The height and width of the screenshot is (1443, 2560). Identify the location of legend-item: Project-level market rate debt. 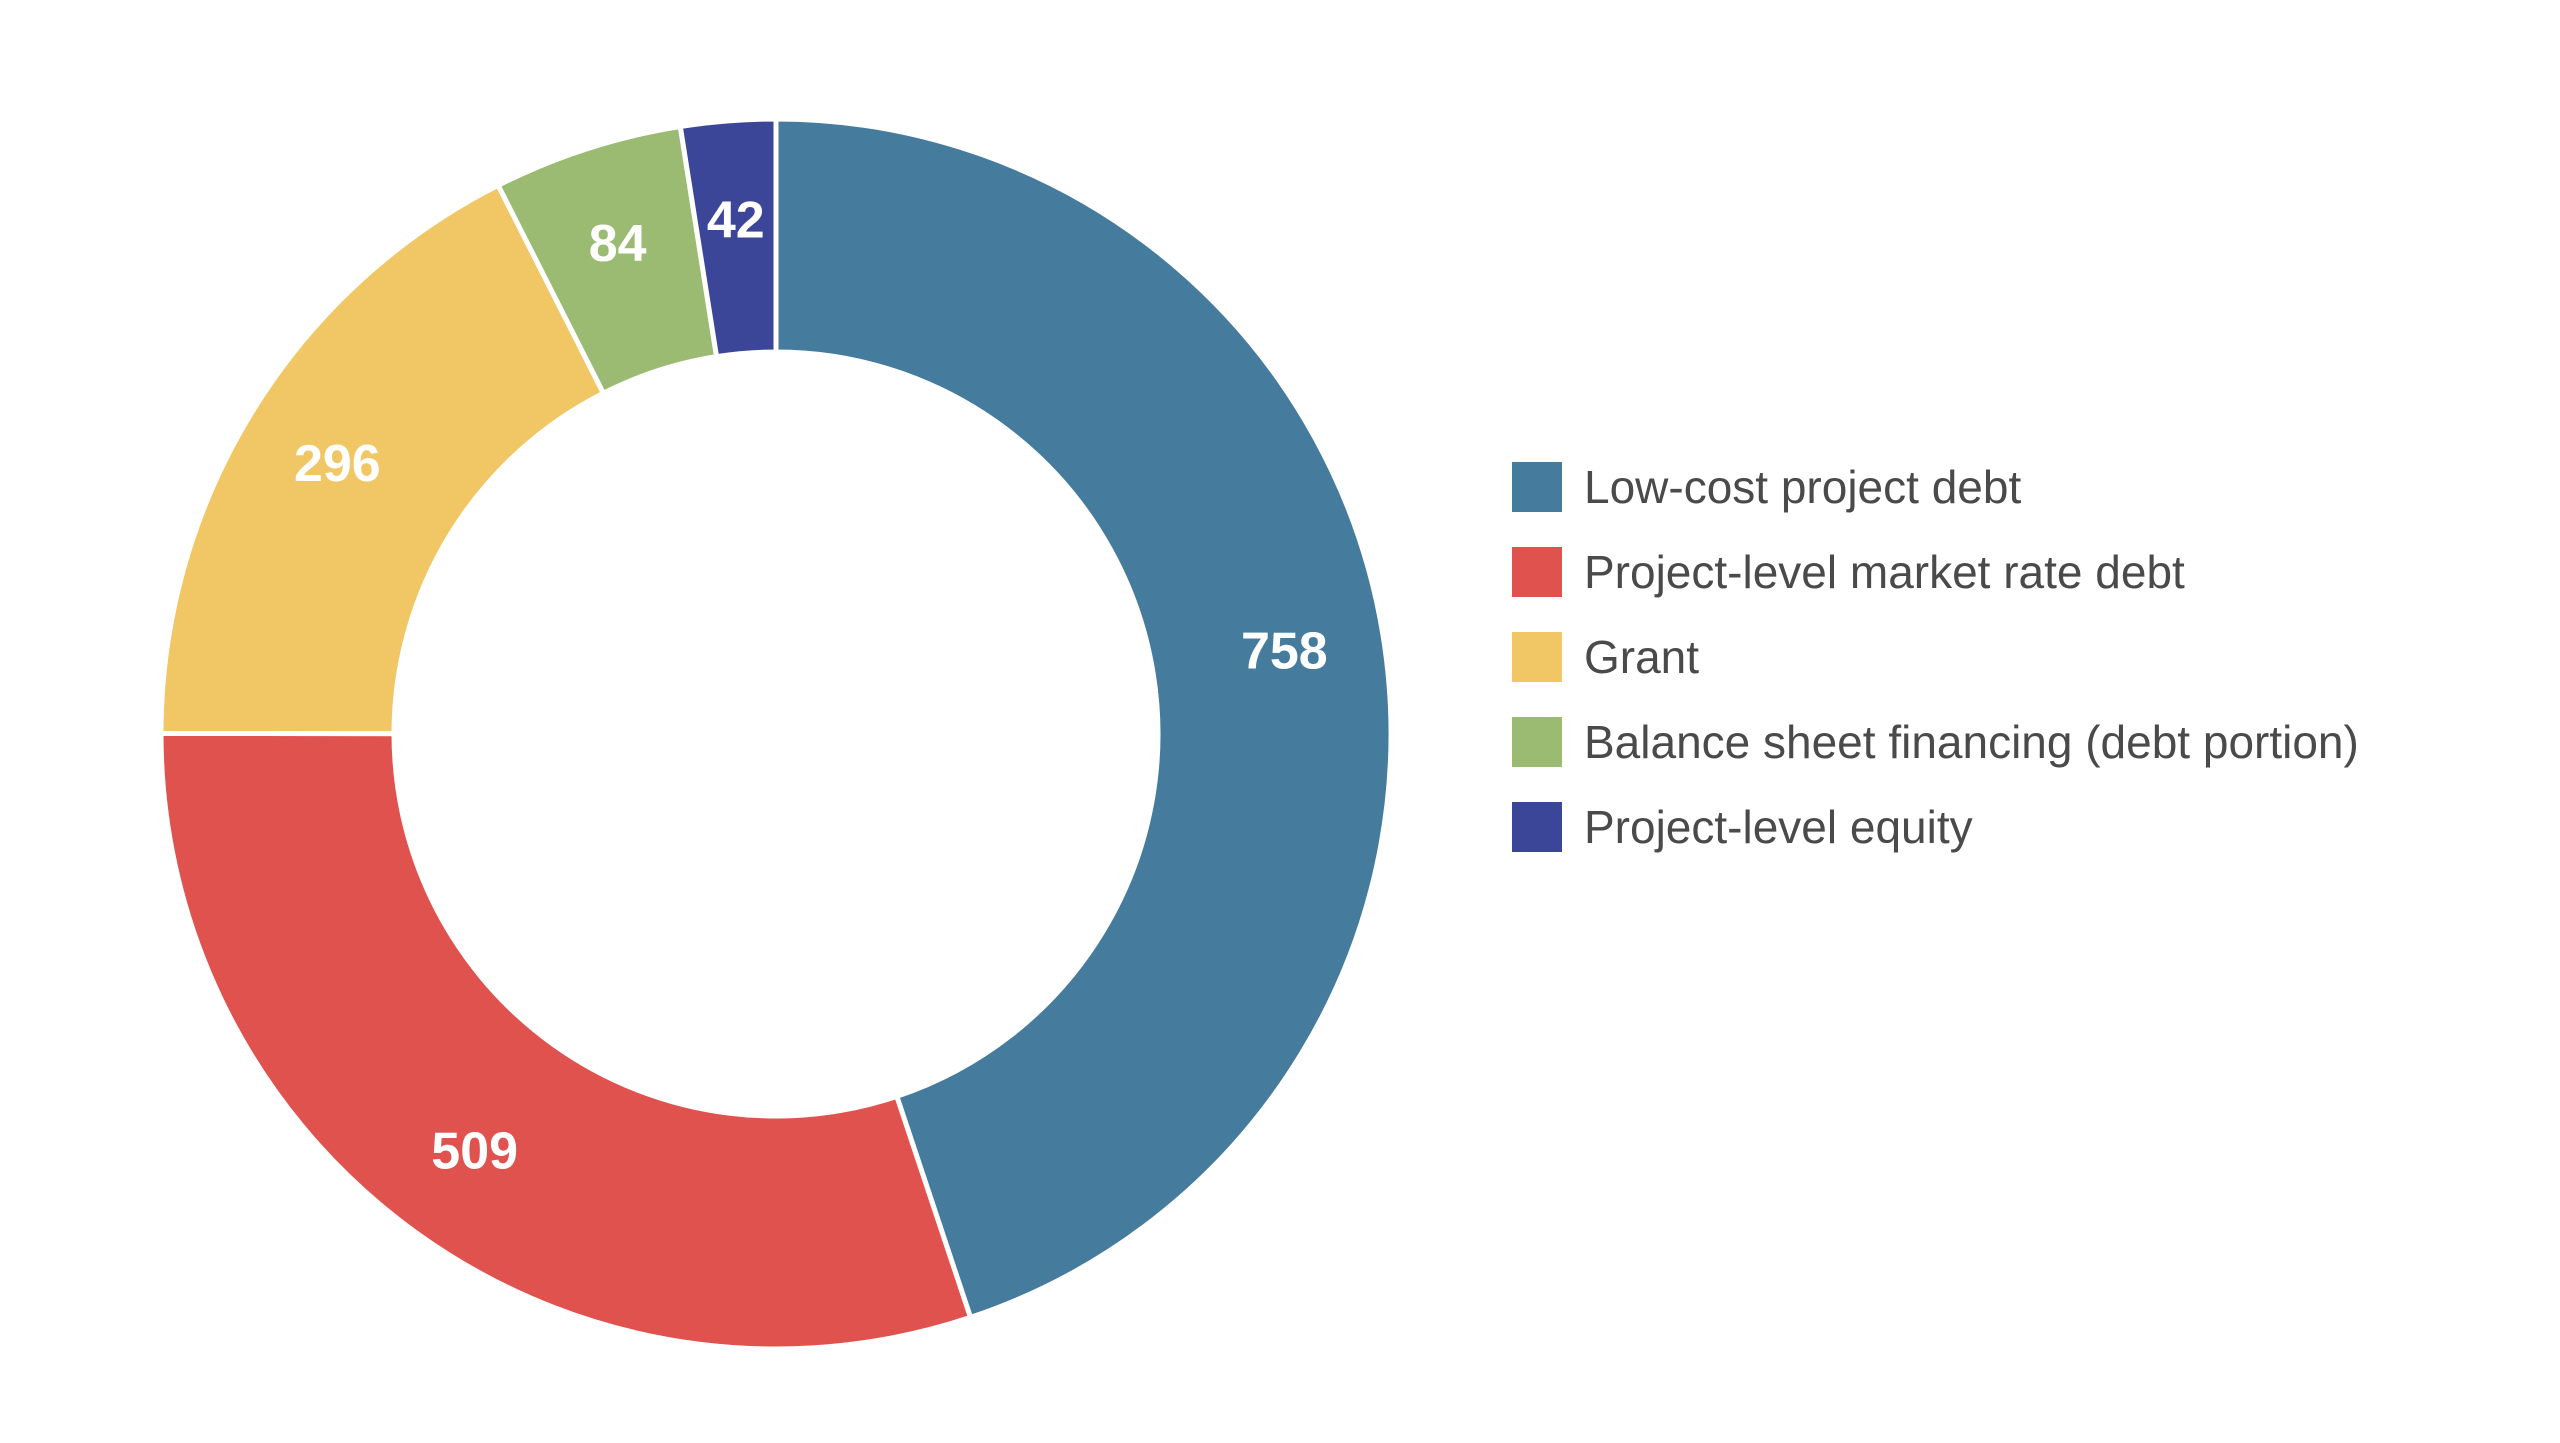
(1848, 572).